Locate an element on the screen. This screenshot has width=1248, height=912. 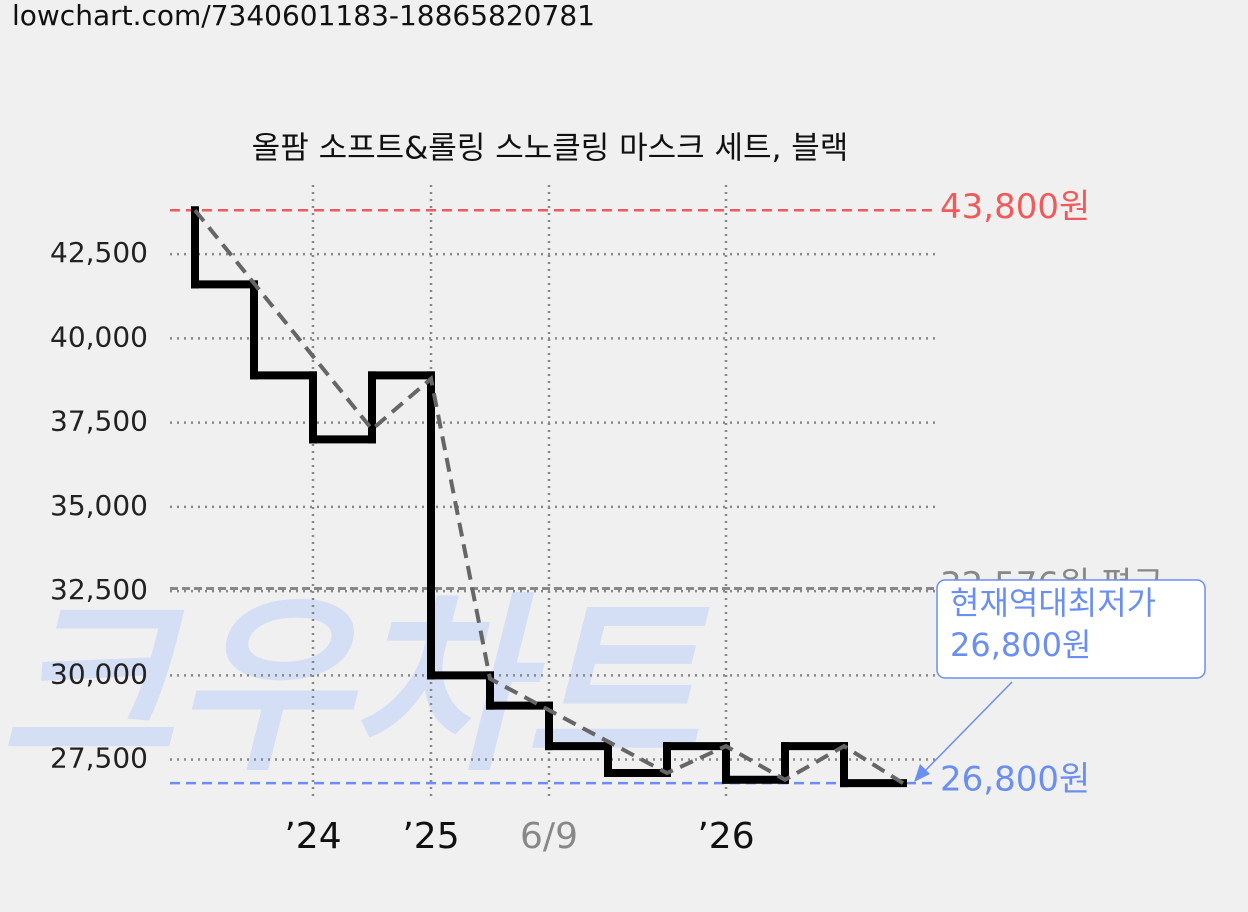
min-label: 26,800원 is located at coordinates (1015, 780).